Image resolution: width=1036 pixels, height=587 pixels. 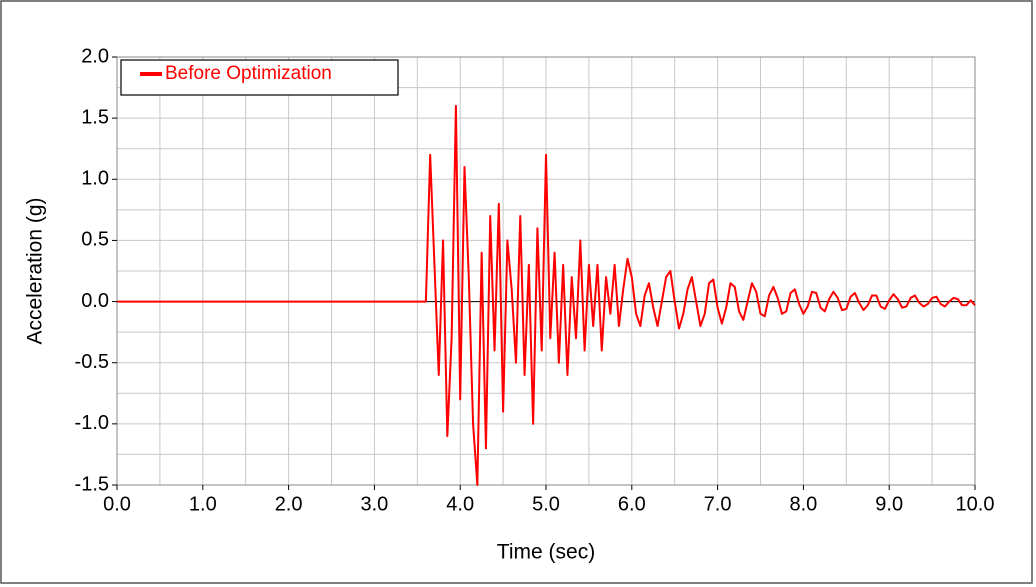 What do you see at coordinates (546, 552) in the screenshot?
I see `x-axis-label: Time (sec)` at bounding box center [546, 552].